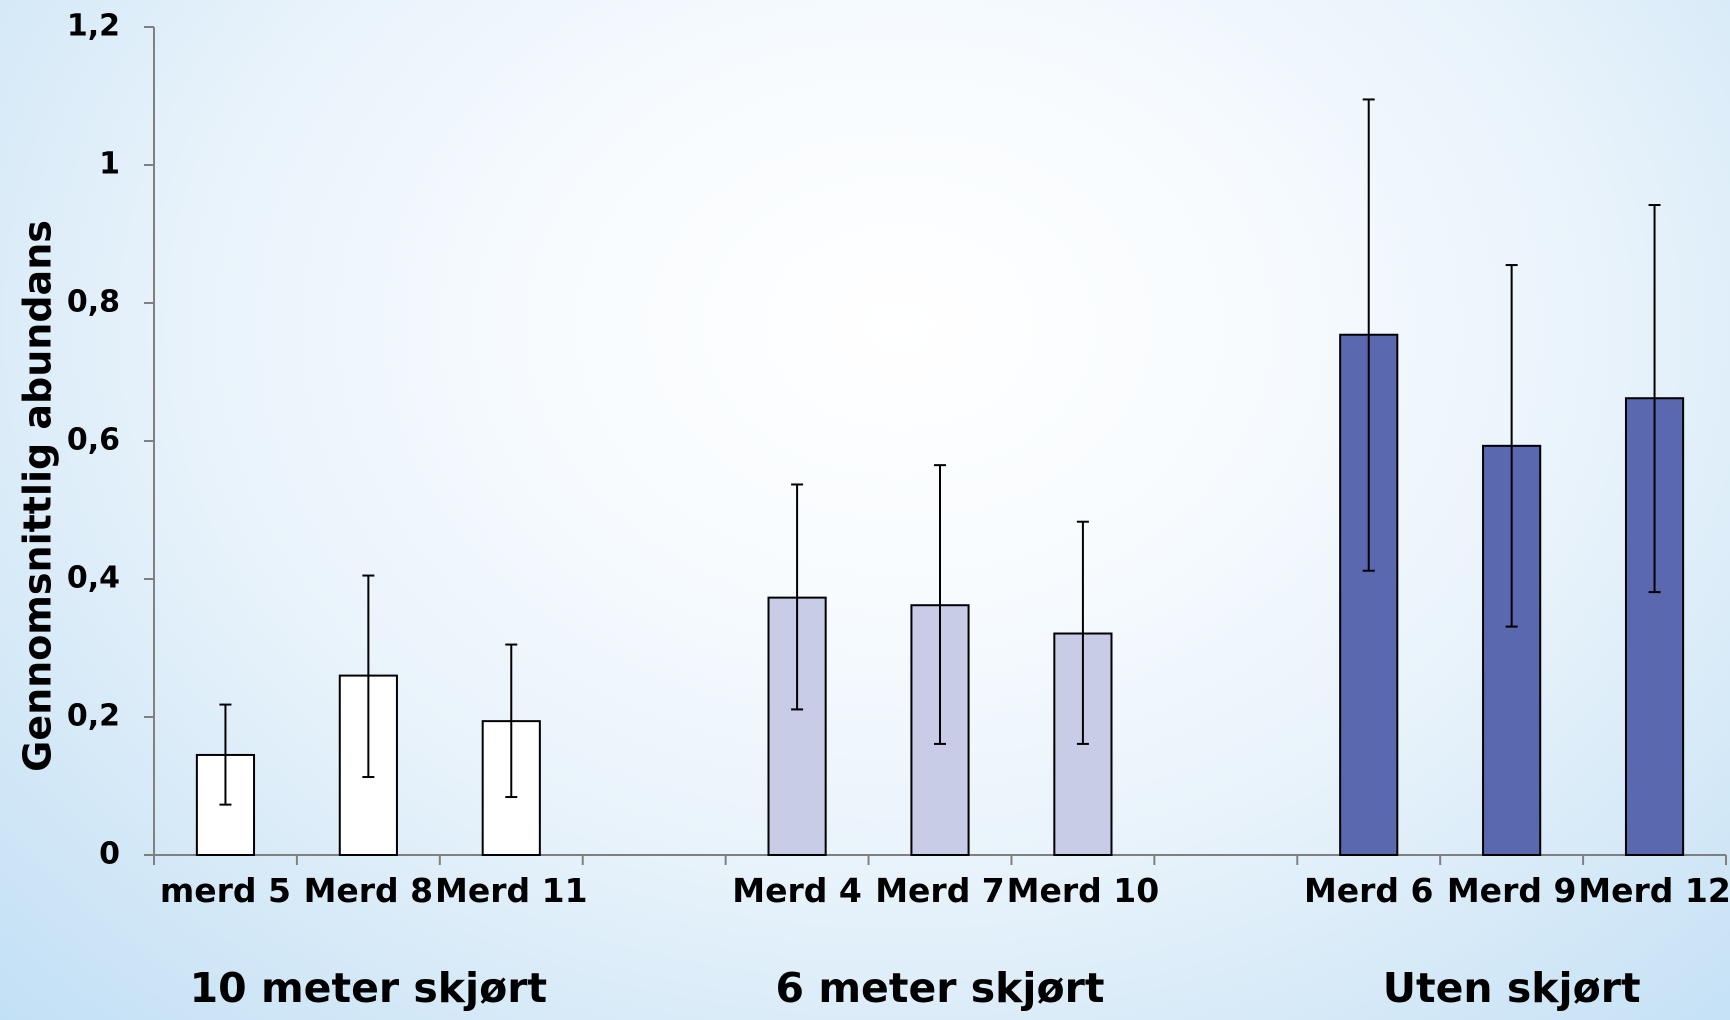  Describe the element at coordinates (225, 890) in the screenshot. I see `x-category-label: merd 5` at that location.